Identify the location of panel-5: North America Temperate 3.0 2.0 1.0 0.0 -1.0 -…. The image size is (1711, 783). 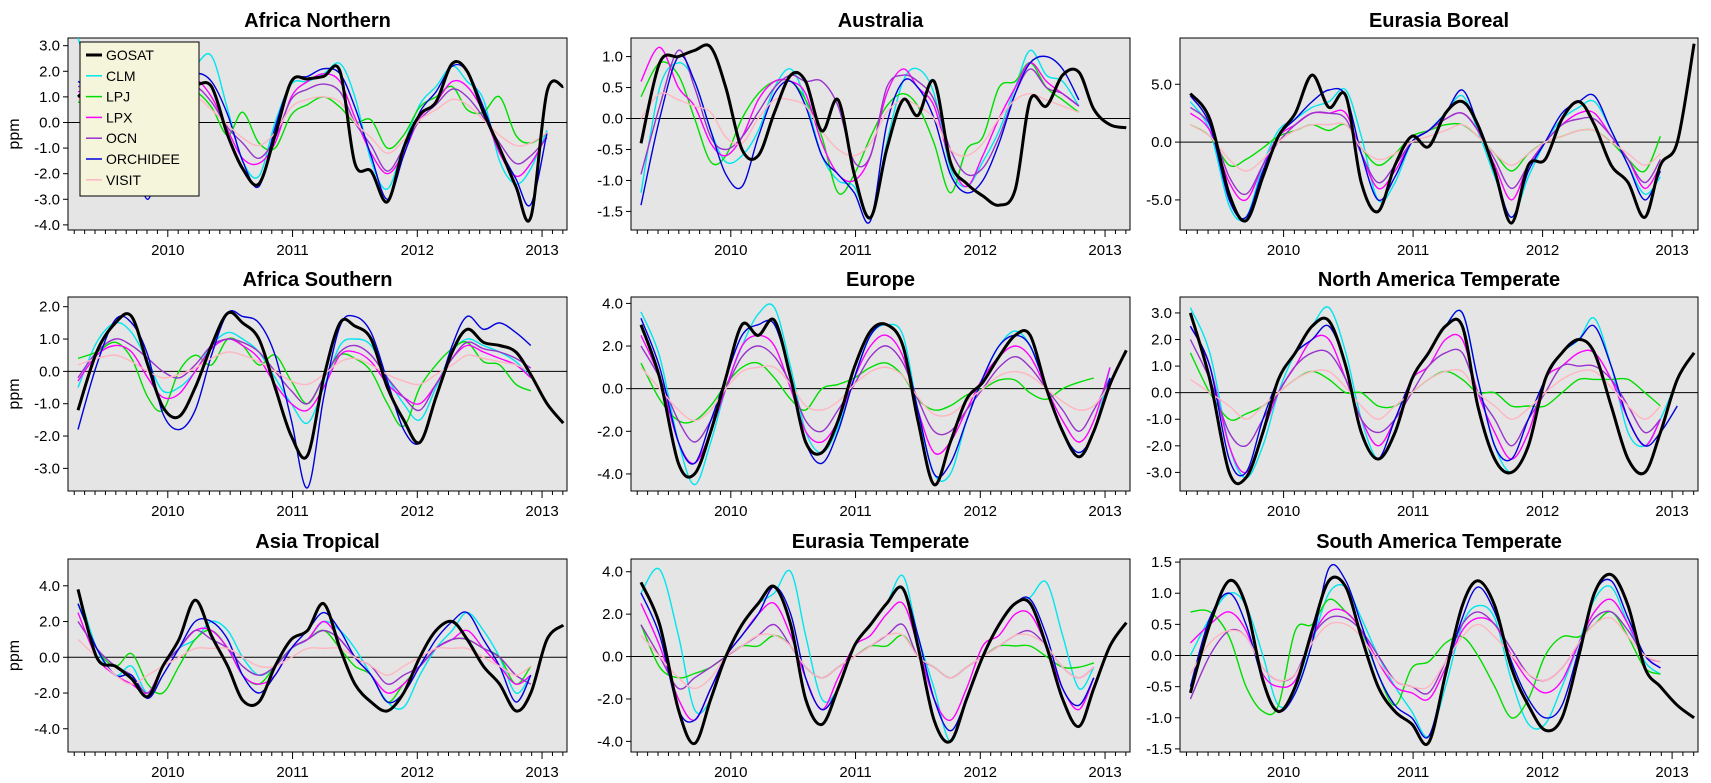
(1422, 394).